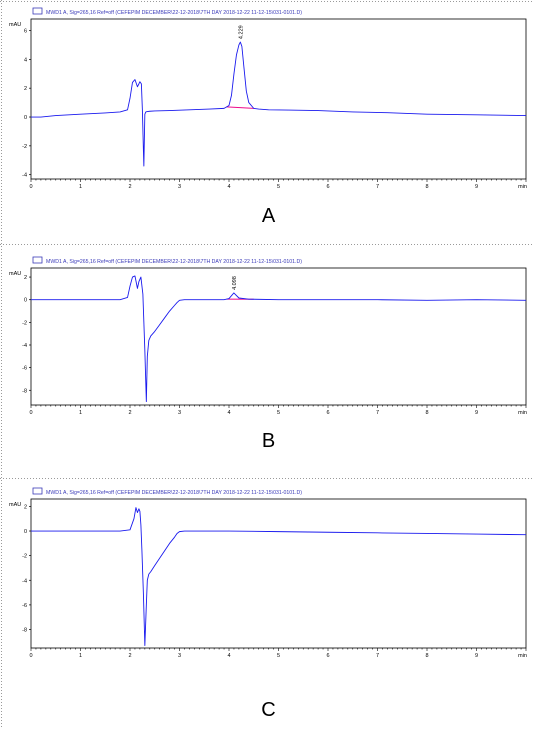 The image size is (534, 729). Describe the element at coordinates (268, 710) in the screenshot. I see `panel-label-c: C` at that location.